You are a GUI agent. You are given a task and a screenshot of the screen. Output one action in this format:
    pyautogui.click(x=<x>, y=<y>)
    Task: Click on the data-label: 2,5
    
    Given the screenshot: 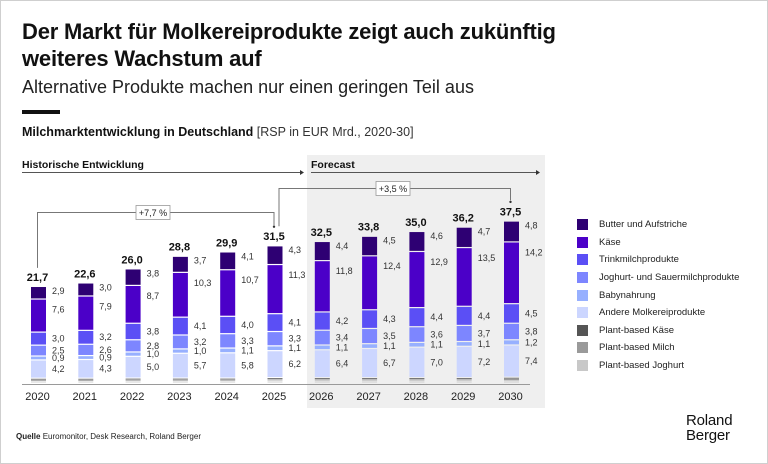 What is the action you would take?
    pyautogui.click(x=58, y=350)
    